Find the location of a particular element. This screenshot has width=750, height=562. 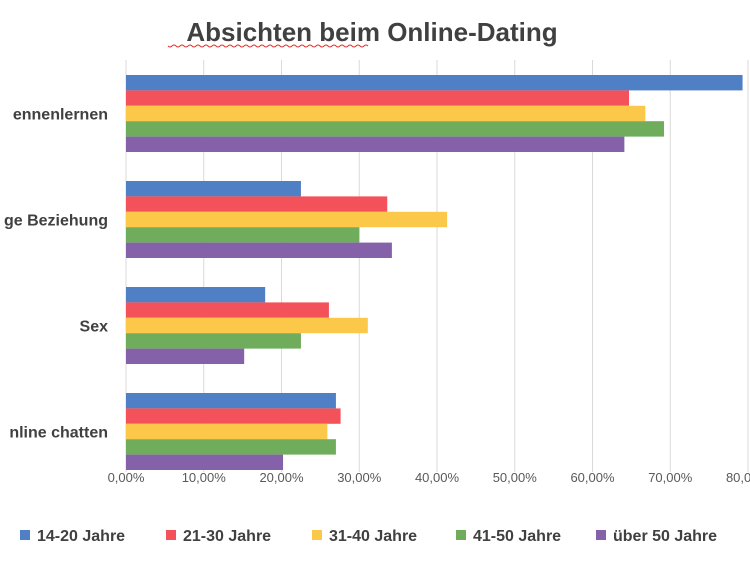

spellcheck-underline is located at coordinates (268, 46).